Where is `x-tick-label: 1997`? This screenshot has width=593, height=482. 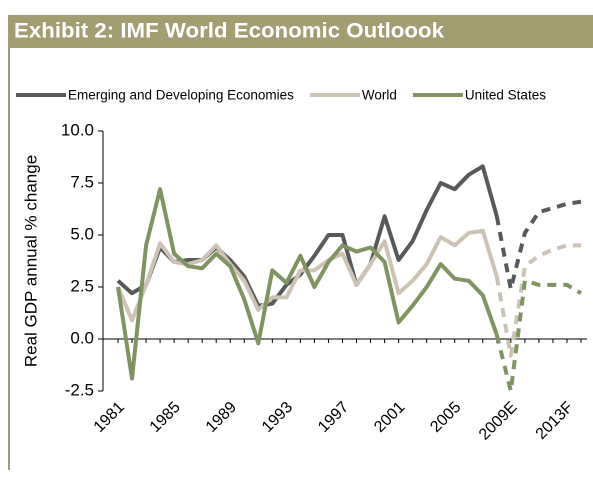
x-tick-label: 1997 is located at coordinates (333, 417).